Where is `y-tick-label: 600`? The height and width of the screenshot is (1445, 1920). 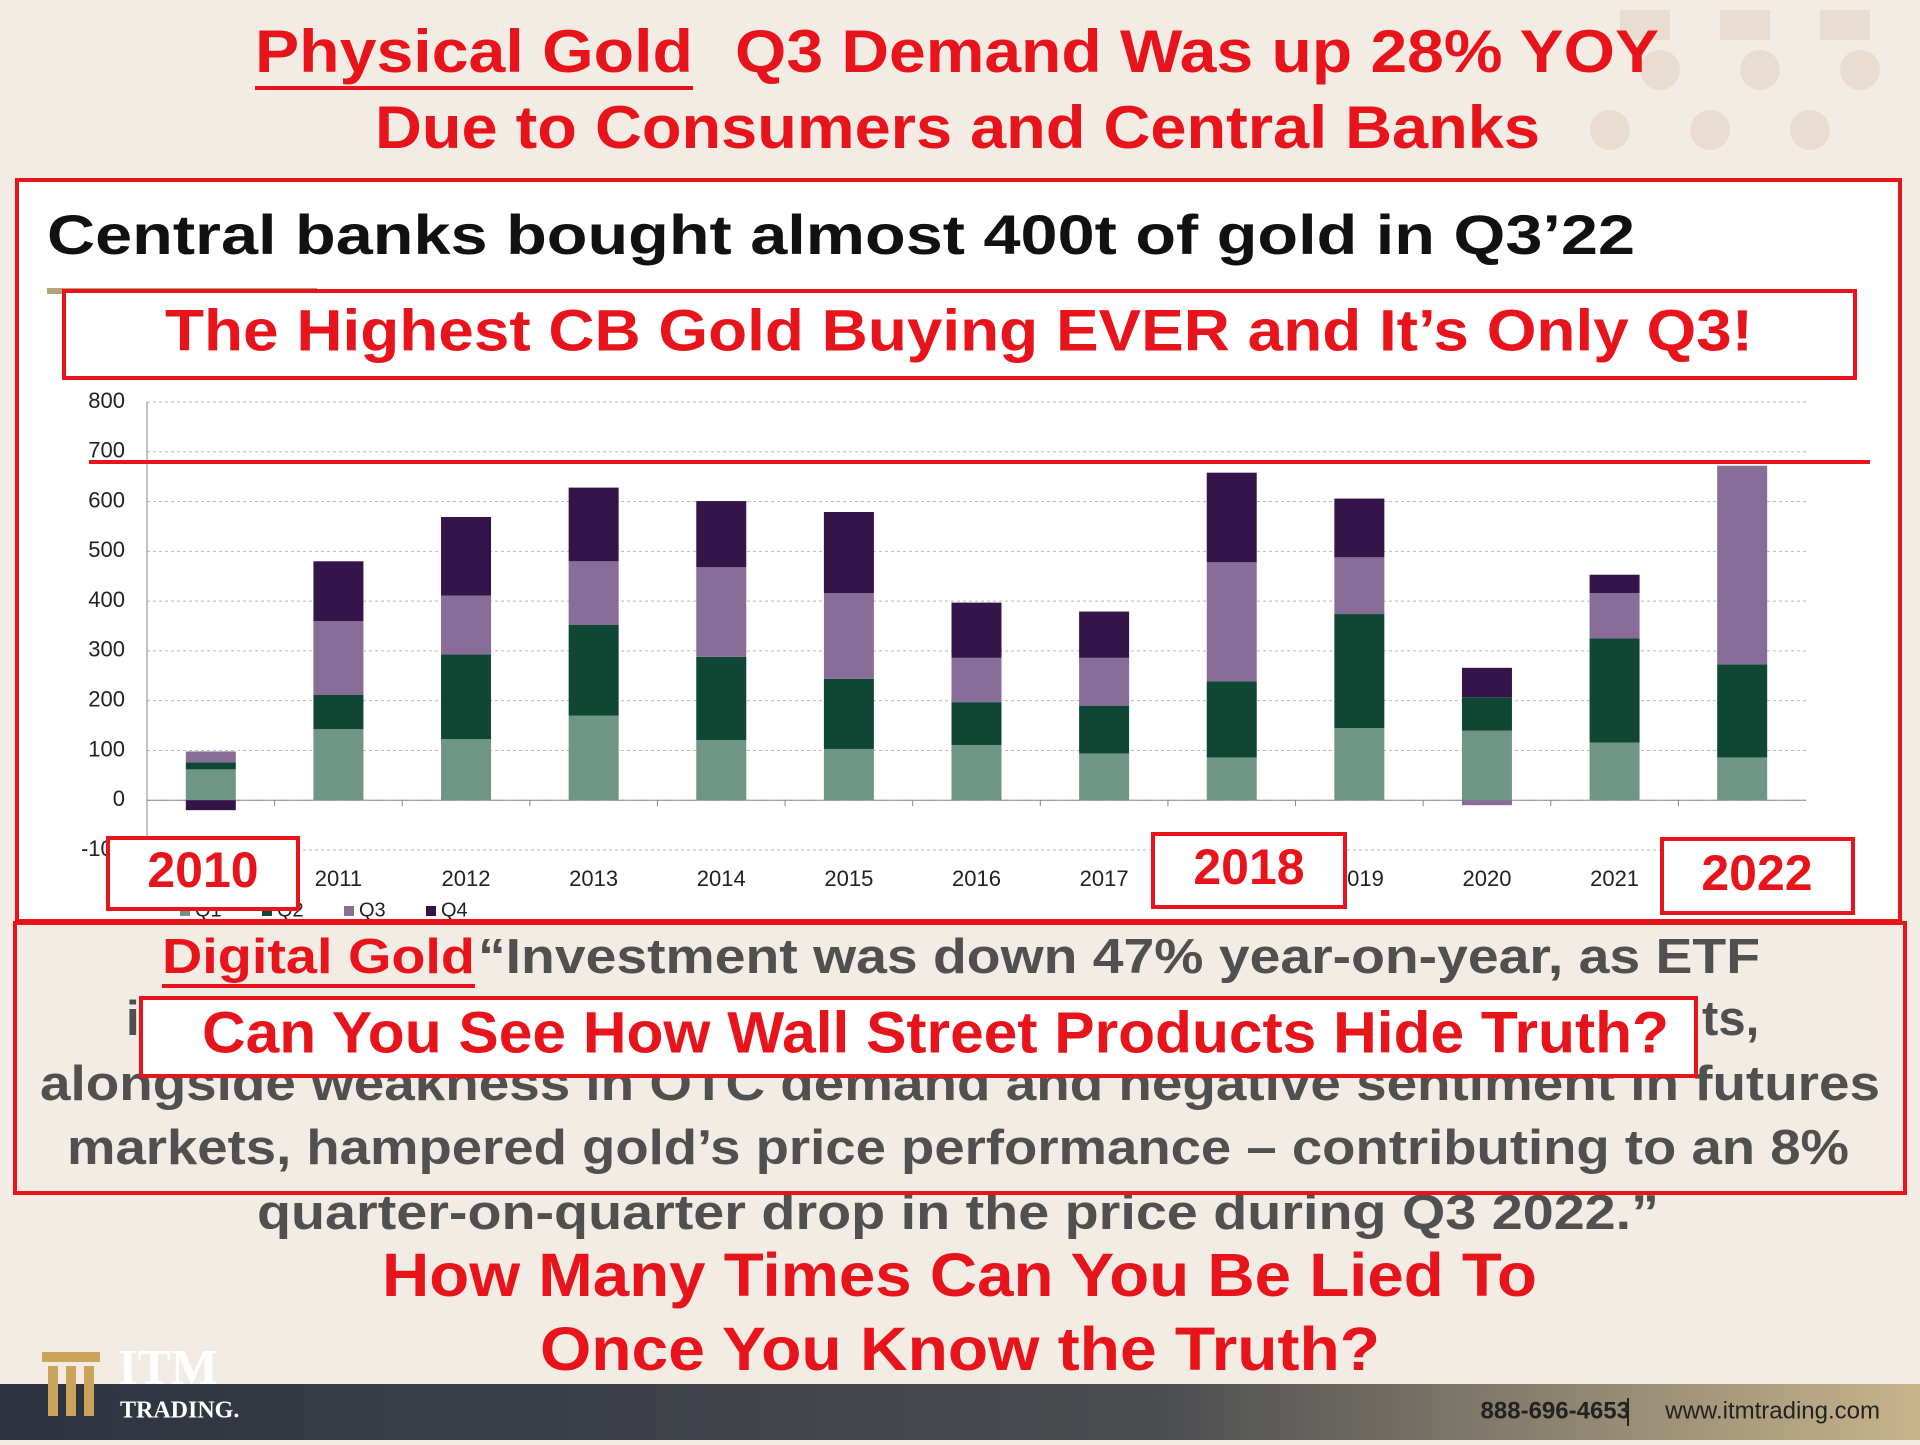
y-tick-label: 600 is located at coordinates (106, 499).